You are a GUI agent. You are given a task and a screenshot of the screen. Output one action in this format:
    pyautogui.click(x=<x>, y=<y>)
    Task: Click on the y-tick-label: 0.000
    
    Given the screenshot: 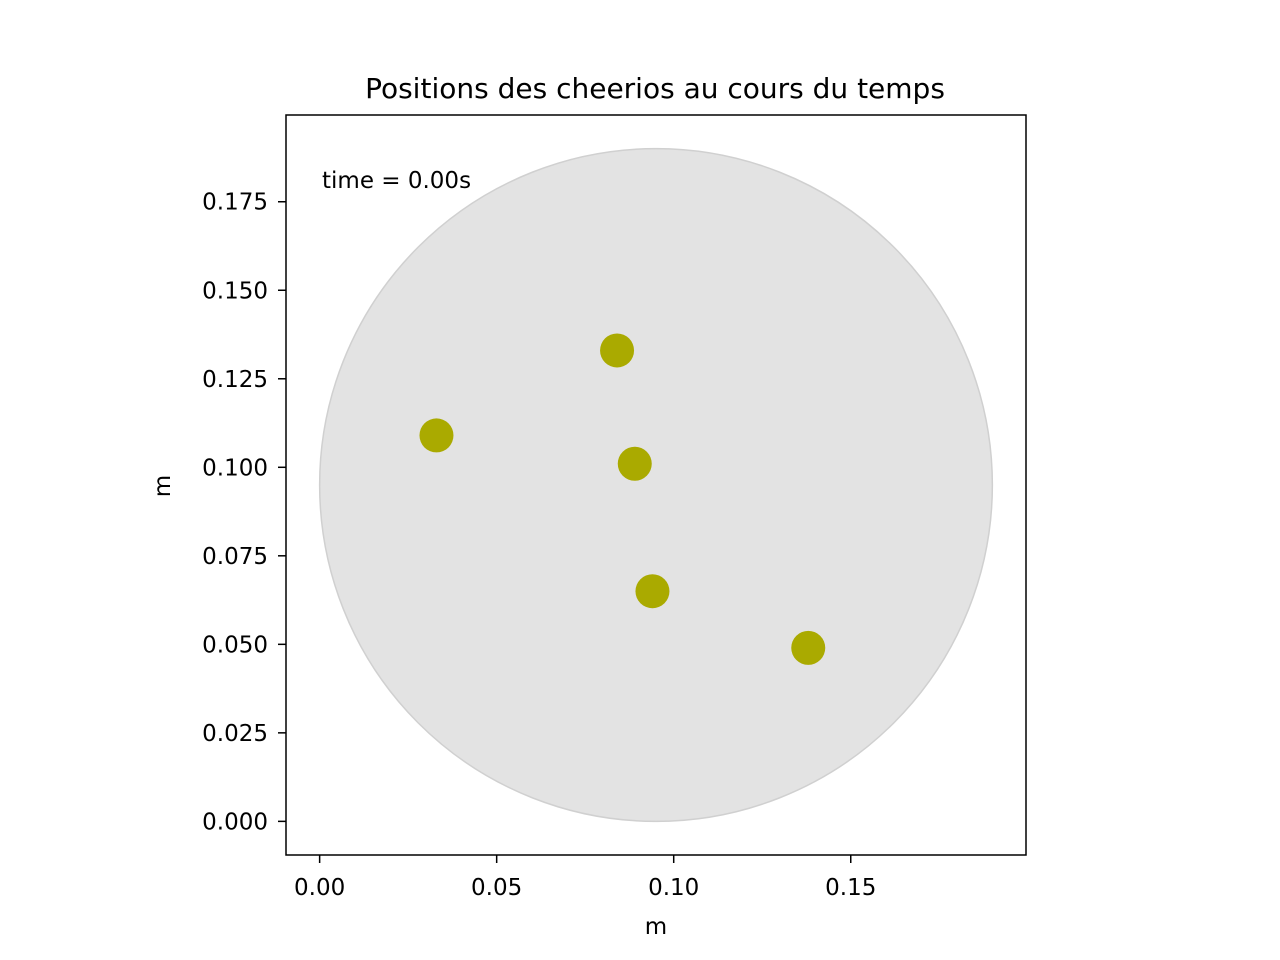 What is the action you would take?
    pyautogui.click(x=235, y=822)
    